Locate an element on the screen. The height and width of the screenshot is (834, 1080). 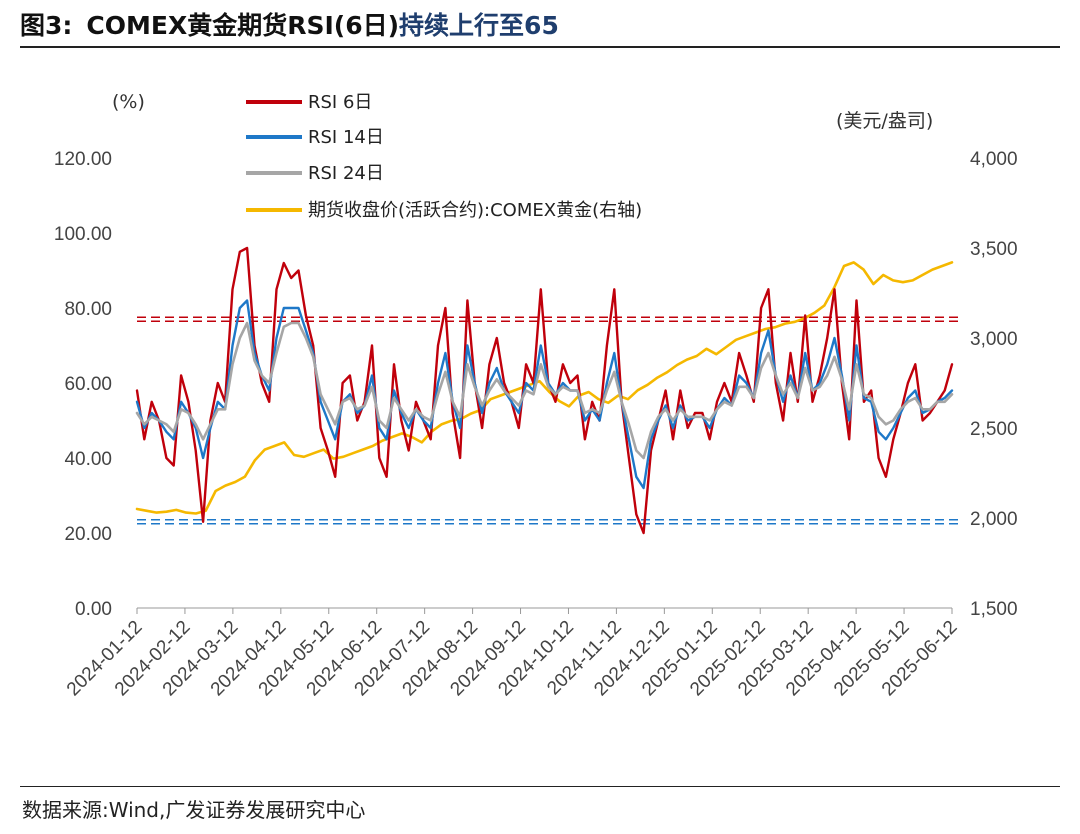
title-subtitle: 持续上行至65 is located at coordinates (479, 25).